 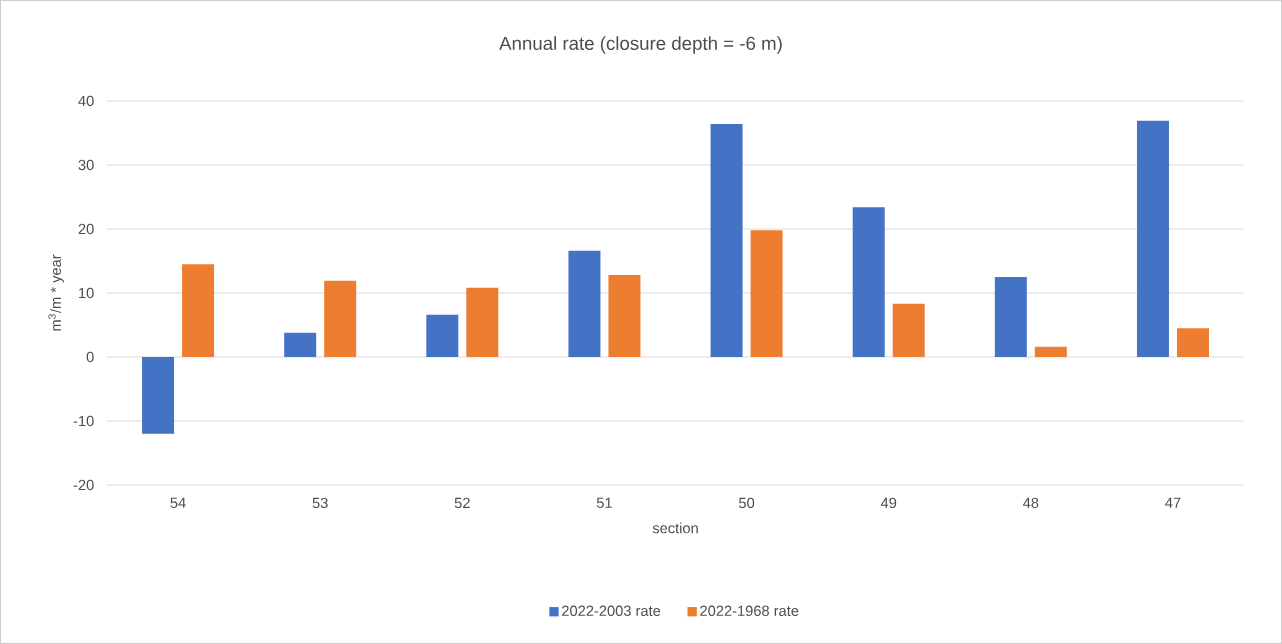 I want to click on x-tick-label: 50, so click(x=747, y=503).